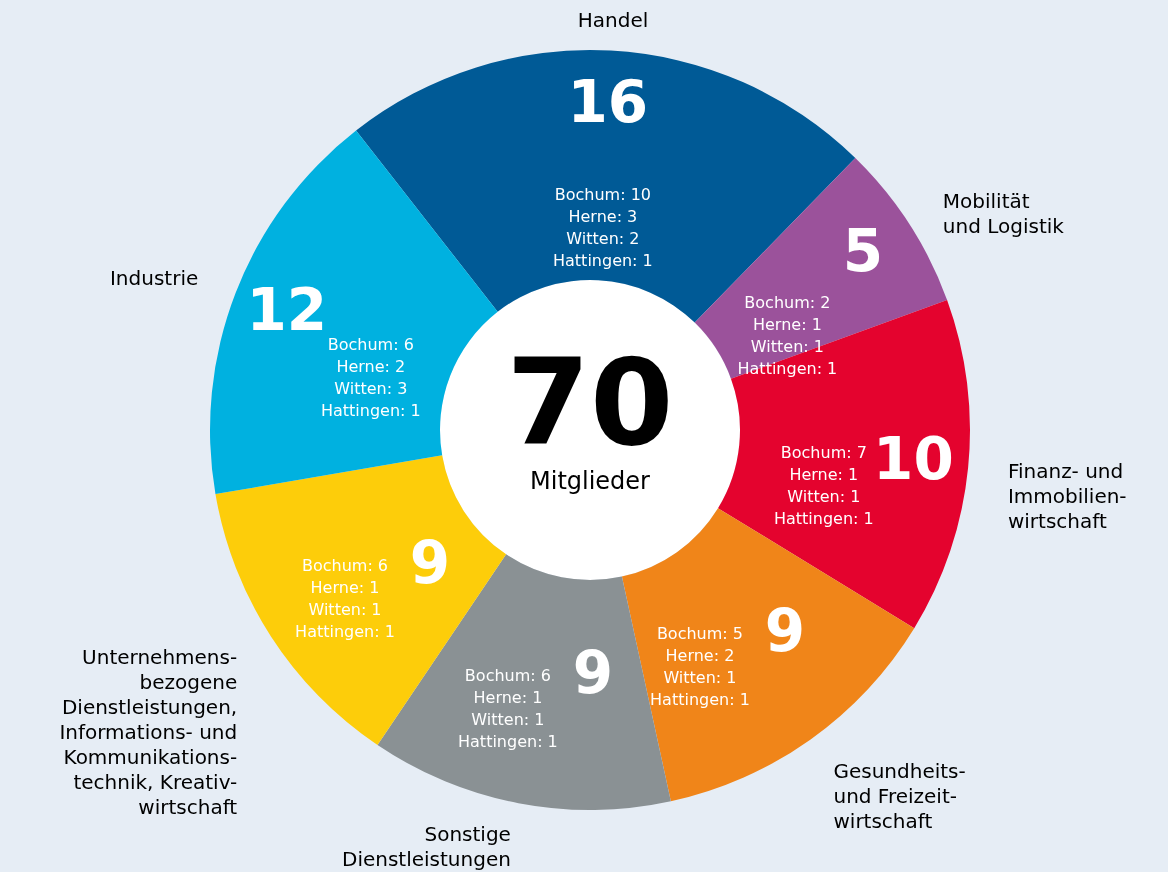 This screenshot has height=872, width=1168. What do you see at coordinates (590, 481) in the screenshot?
I see `text: Mitglieder` at bounding box center [590, 481].